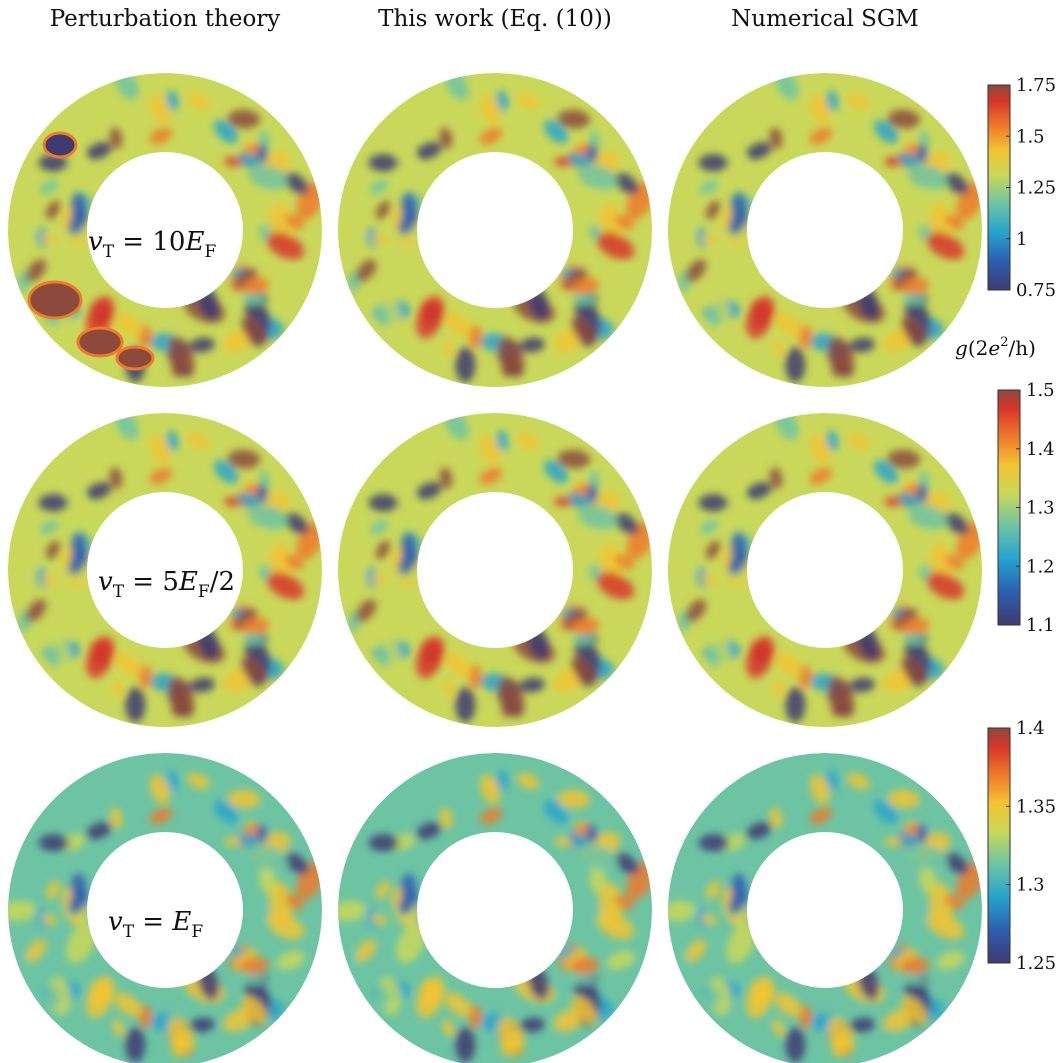  Describe the element at coordinates (152, 244) in the screenshot. I see `row-label-vt-10ef: vT = 10EF` at that location.